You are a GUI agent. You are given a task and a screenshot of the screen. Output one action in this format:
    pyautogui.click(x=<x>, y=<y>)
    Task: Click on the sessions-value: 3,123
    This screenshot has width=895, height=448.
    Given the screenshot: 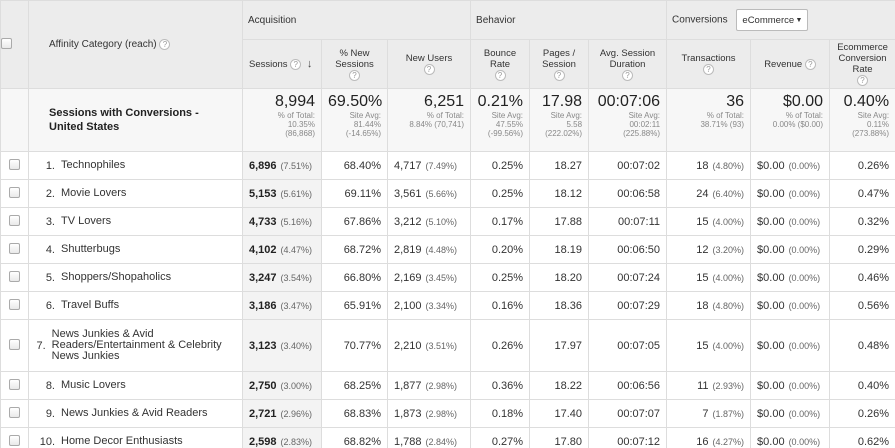 What is the action you would take?
    pyautogui.click(x=263, y=345)
    